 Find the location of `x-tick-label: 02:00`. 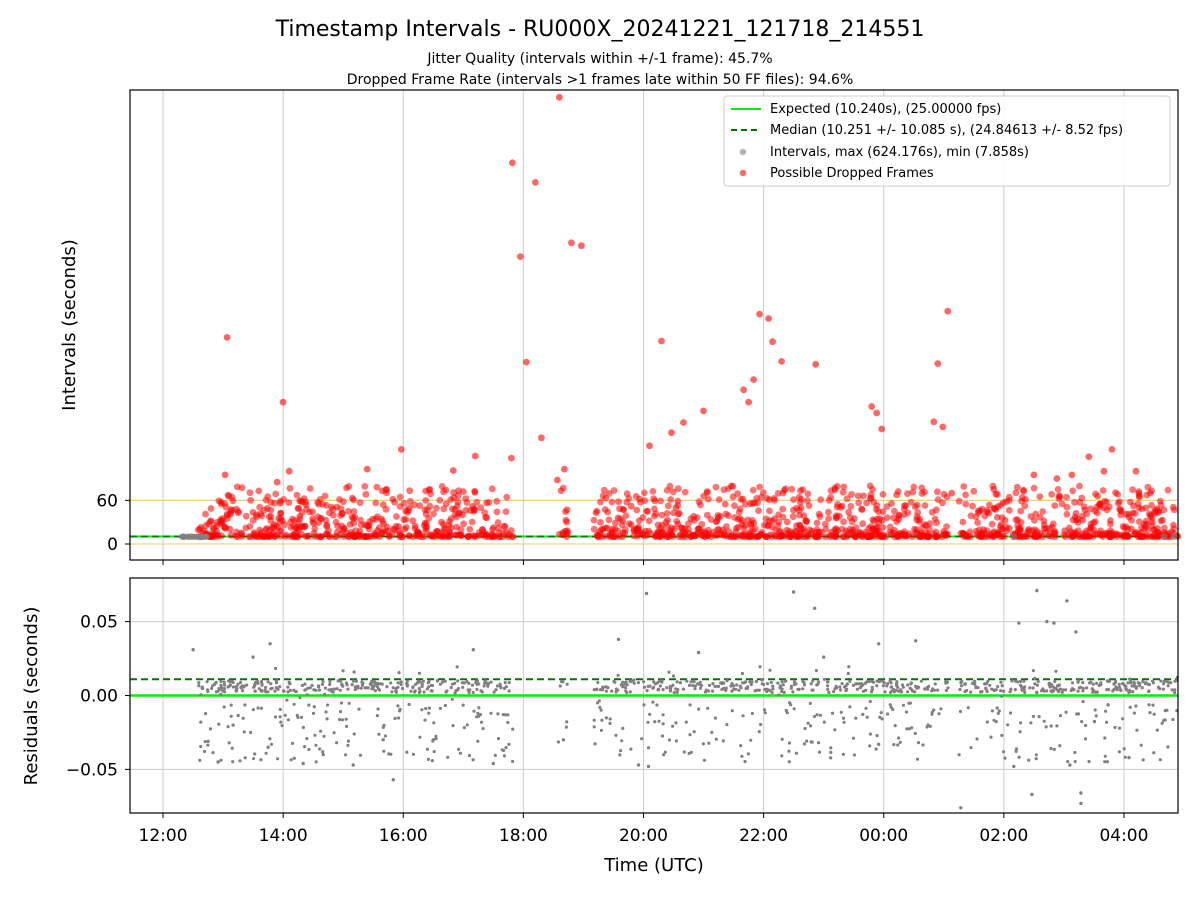

x-tick-label: 02:00 is located at coordinates (1003, 836).